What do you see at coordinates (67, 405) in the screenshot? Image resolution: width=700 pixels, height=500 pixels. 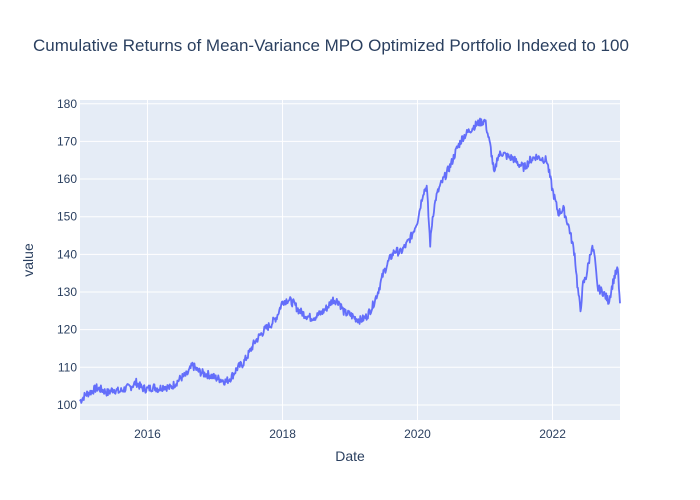 I see `y-tick-label: 100` at bounding box center [67, 405].